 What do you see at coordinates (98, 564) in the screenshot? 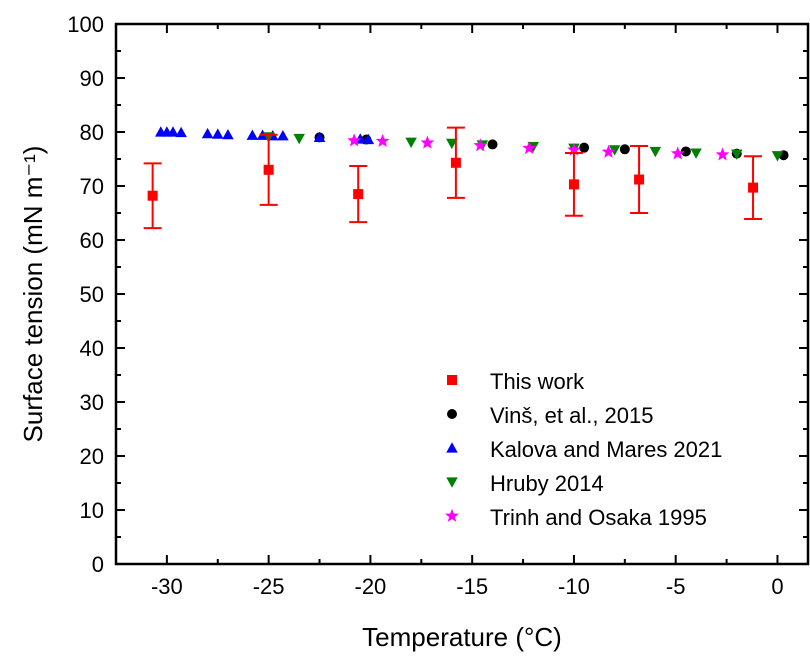
I see `y-tick-label: 0` at bounding box center [98, 564].